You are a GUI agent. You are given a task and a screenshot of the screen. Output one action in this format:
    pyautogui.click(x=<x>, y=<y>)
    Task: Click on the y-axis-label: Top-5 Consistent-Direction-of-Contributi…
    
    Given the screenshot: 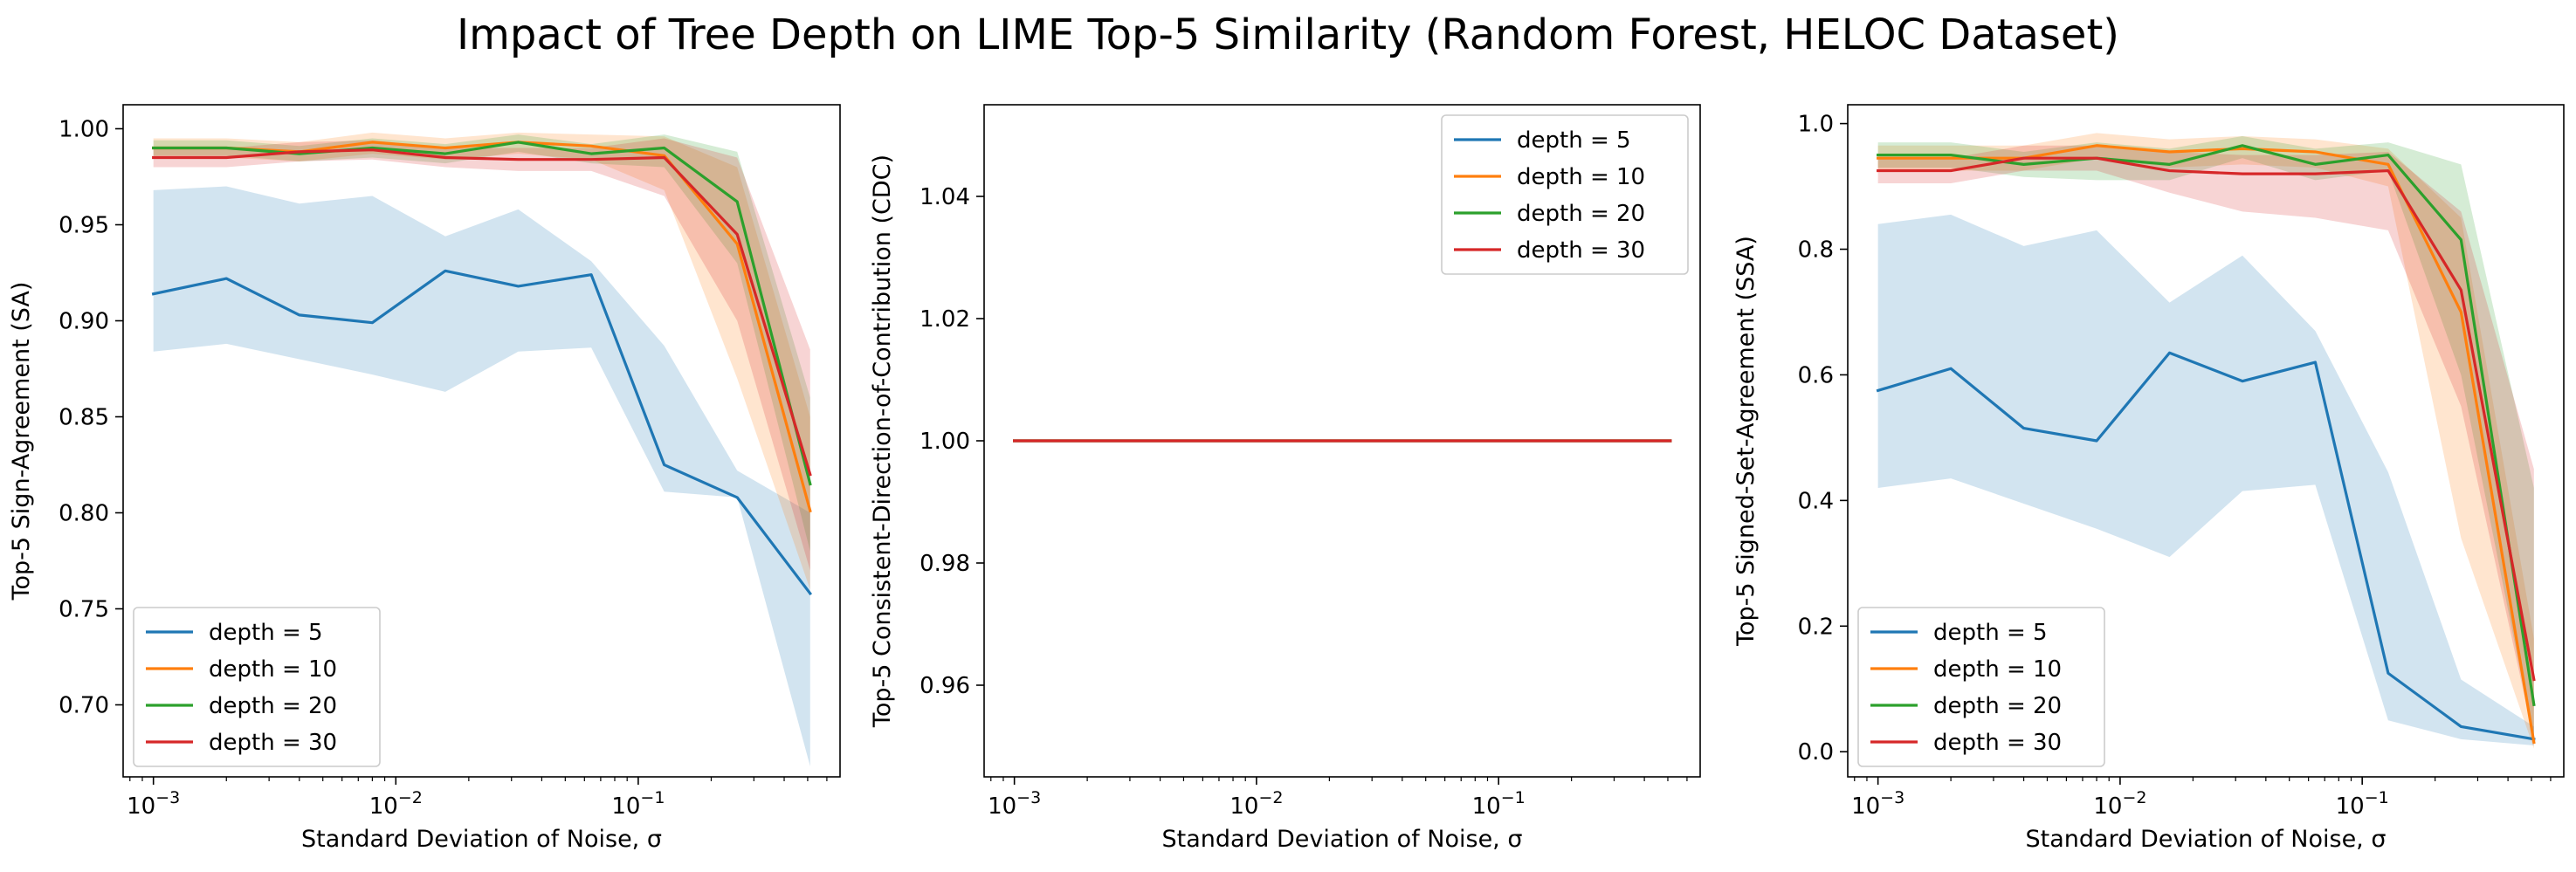 What is the action you would take?
    pyautogui.click(x=882, y=441)
    